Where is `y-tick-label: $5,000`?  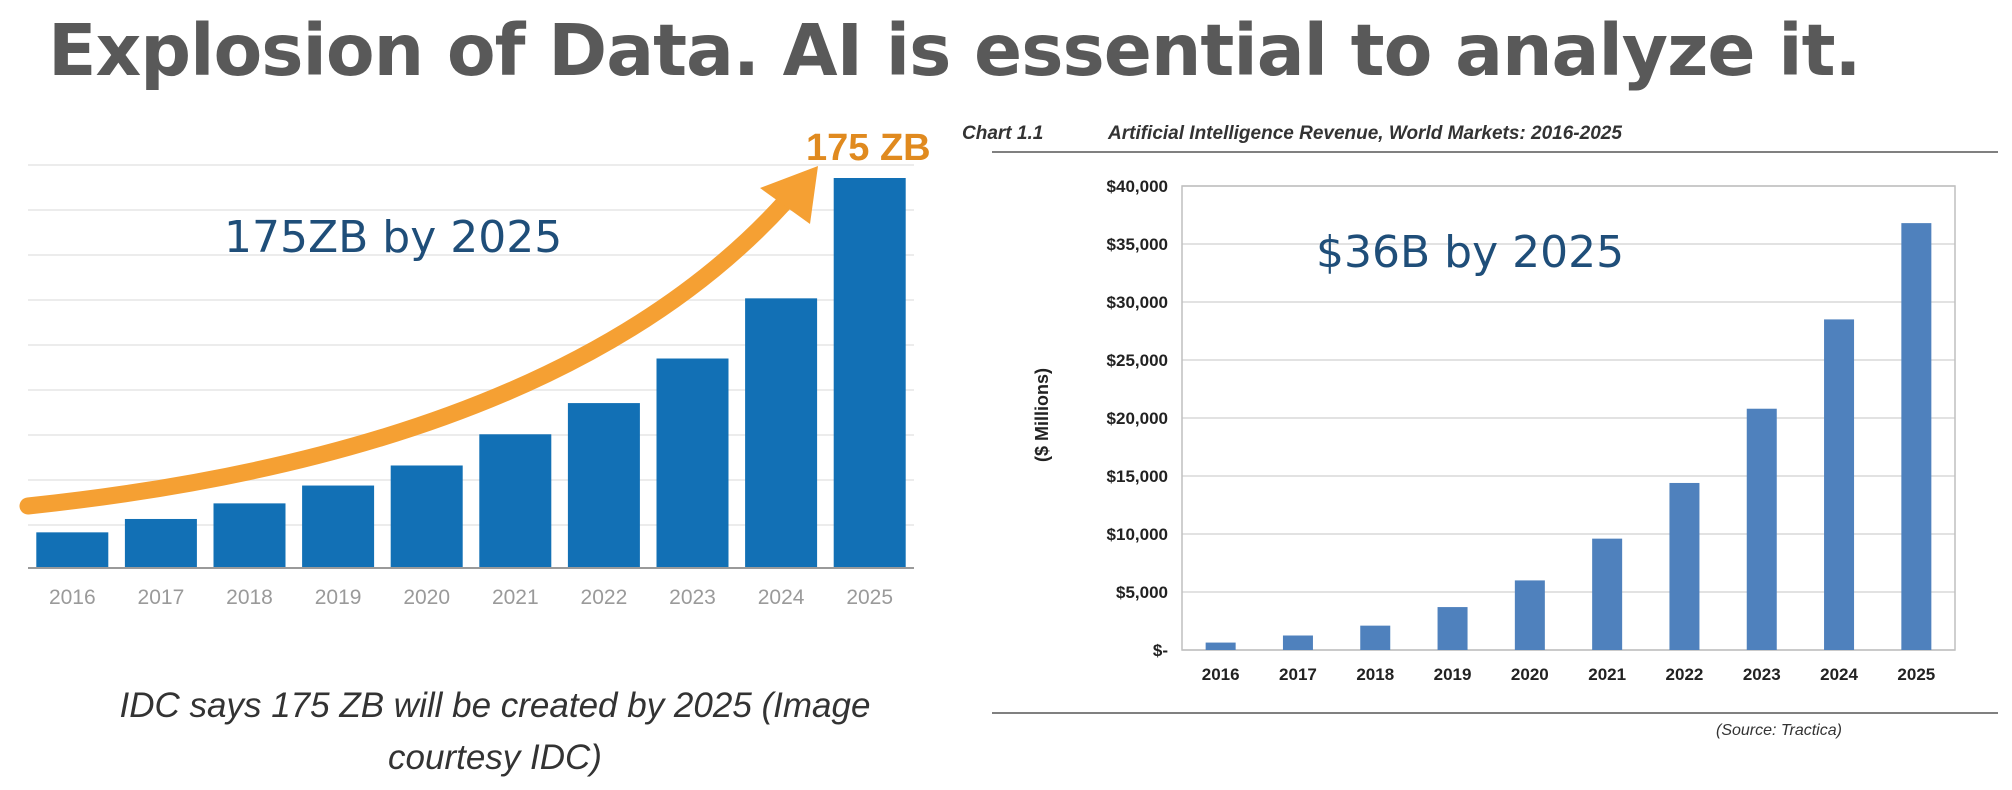
y-tick-label: $5,000 is located at coordinates (1142, 592).